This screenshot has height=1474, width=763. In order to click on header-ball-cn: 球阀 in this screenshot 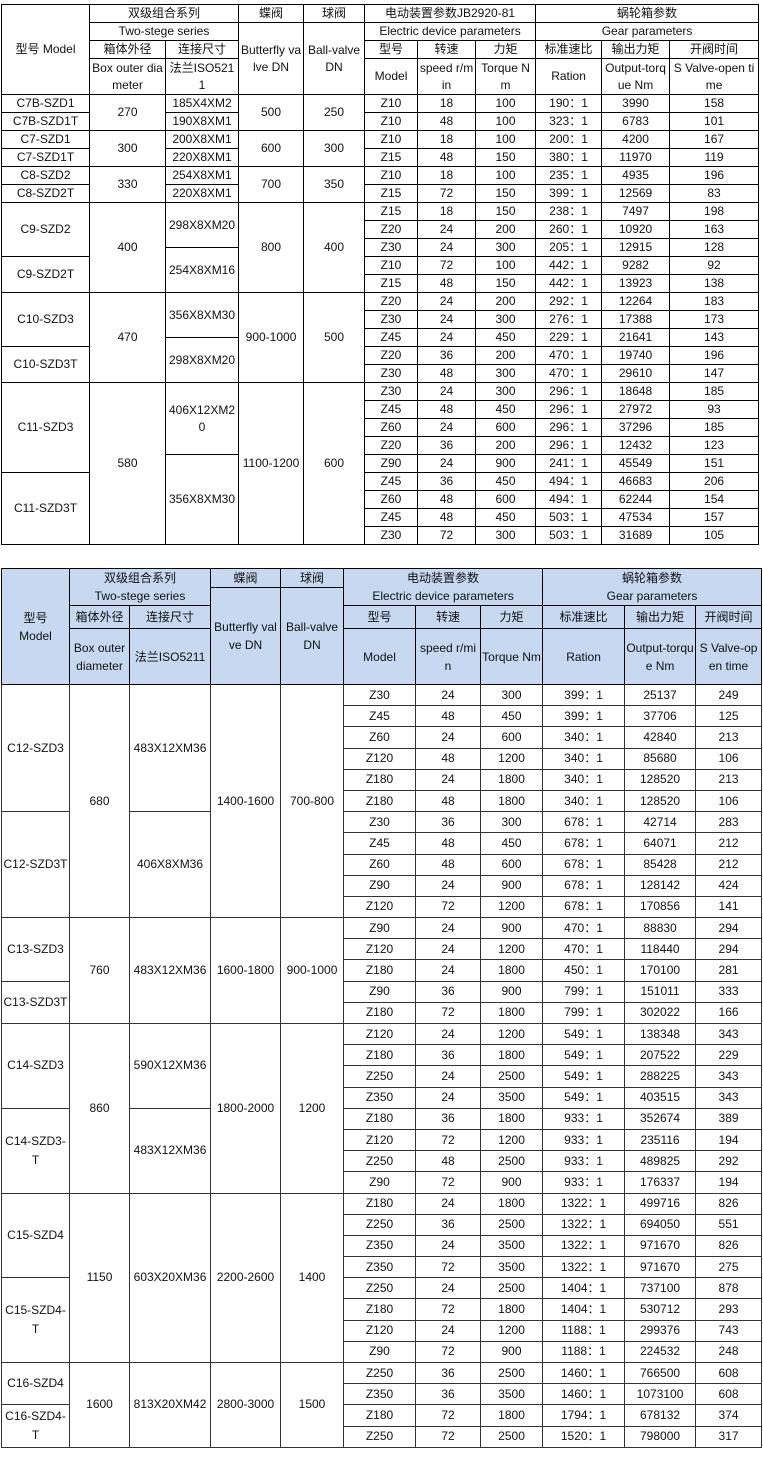, I will do `click(312, 578)`.